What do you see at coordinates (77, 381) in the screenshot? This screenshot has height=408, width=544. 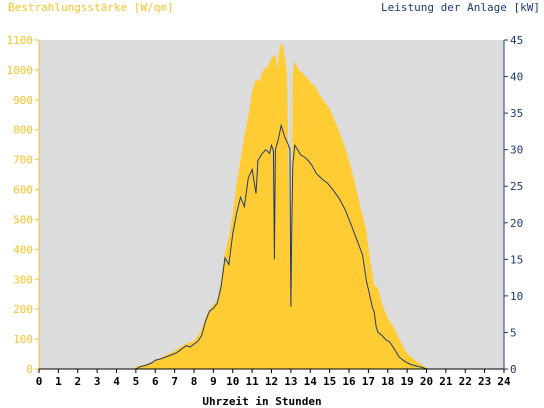 I see `x-tick-label: 2` at bounding box center [77, 381].